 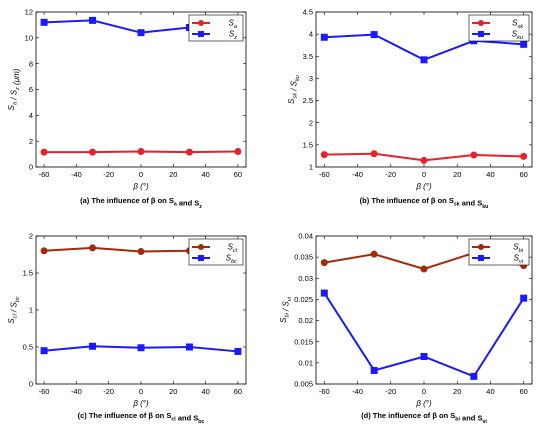 What do you see at coordinates (233, 25) in the screenshot?
I see `legend-entry: Sa` at bounding box center [233, 25].